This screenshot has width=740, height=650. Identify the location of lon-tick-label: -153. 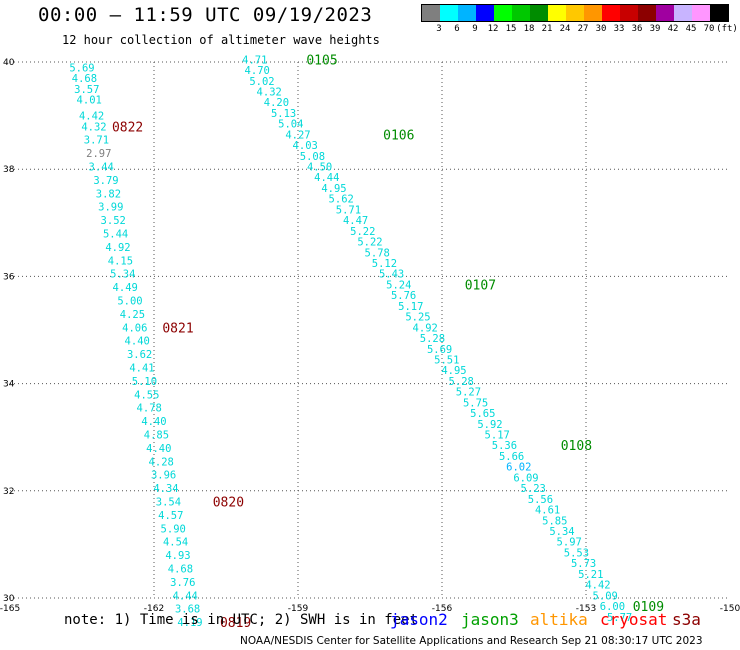
(586, 609).